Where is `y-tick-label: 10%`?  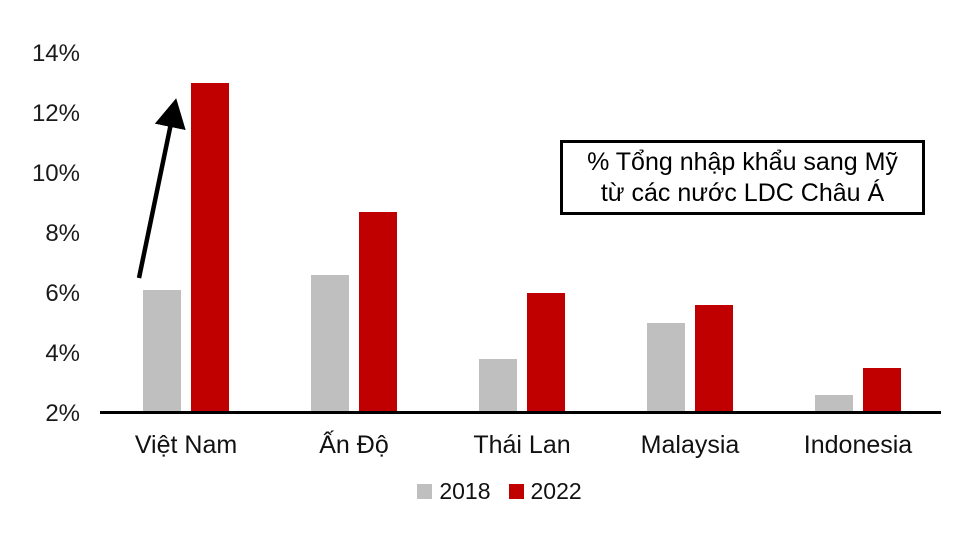
y-tick-label: 10% is located at coordinates (55, 173).